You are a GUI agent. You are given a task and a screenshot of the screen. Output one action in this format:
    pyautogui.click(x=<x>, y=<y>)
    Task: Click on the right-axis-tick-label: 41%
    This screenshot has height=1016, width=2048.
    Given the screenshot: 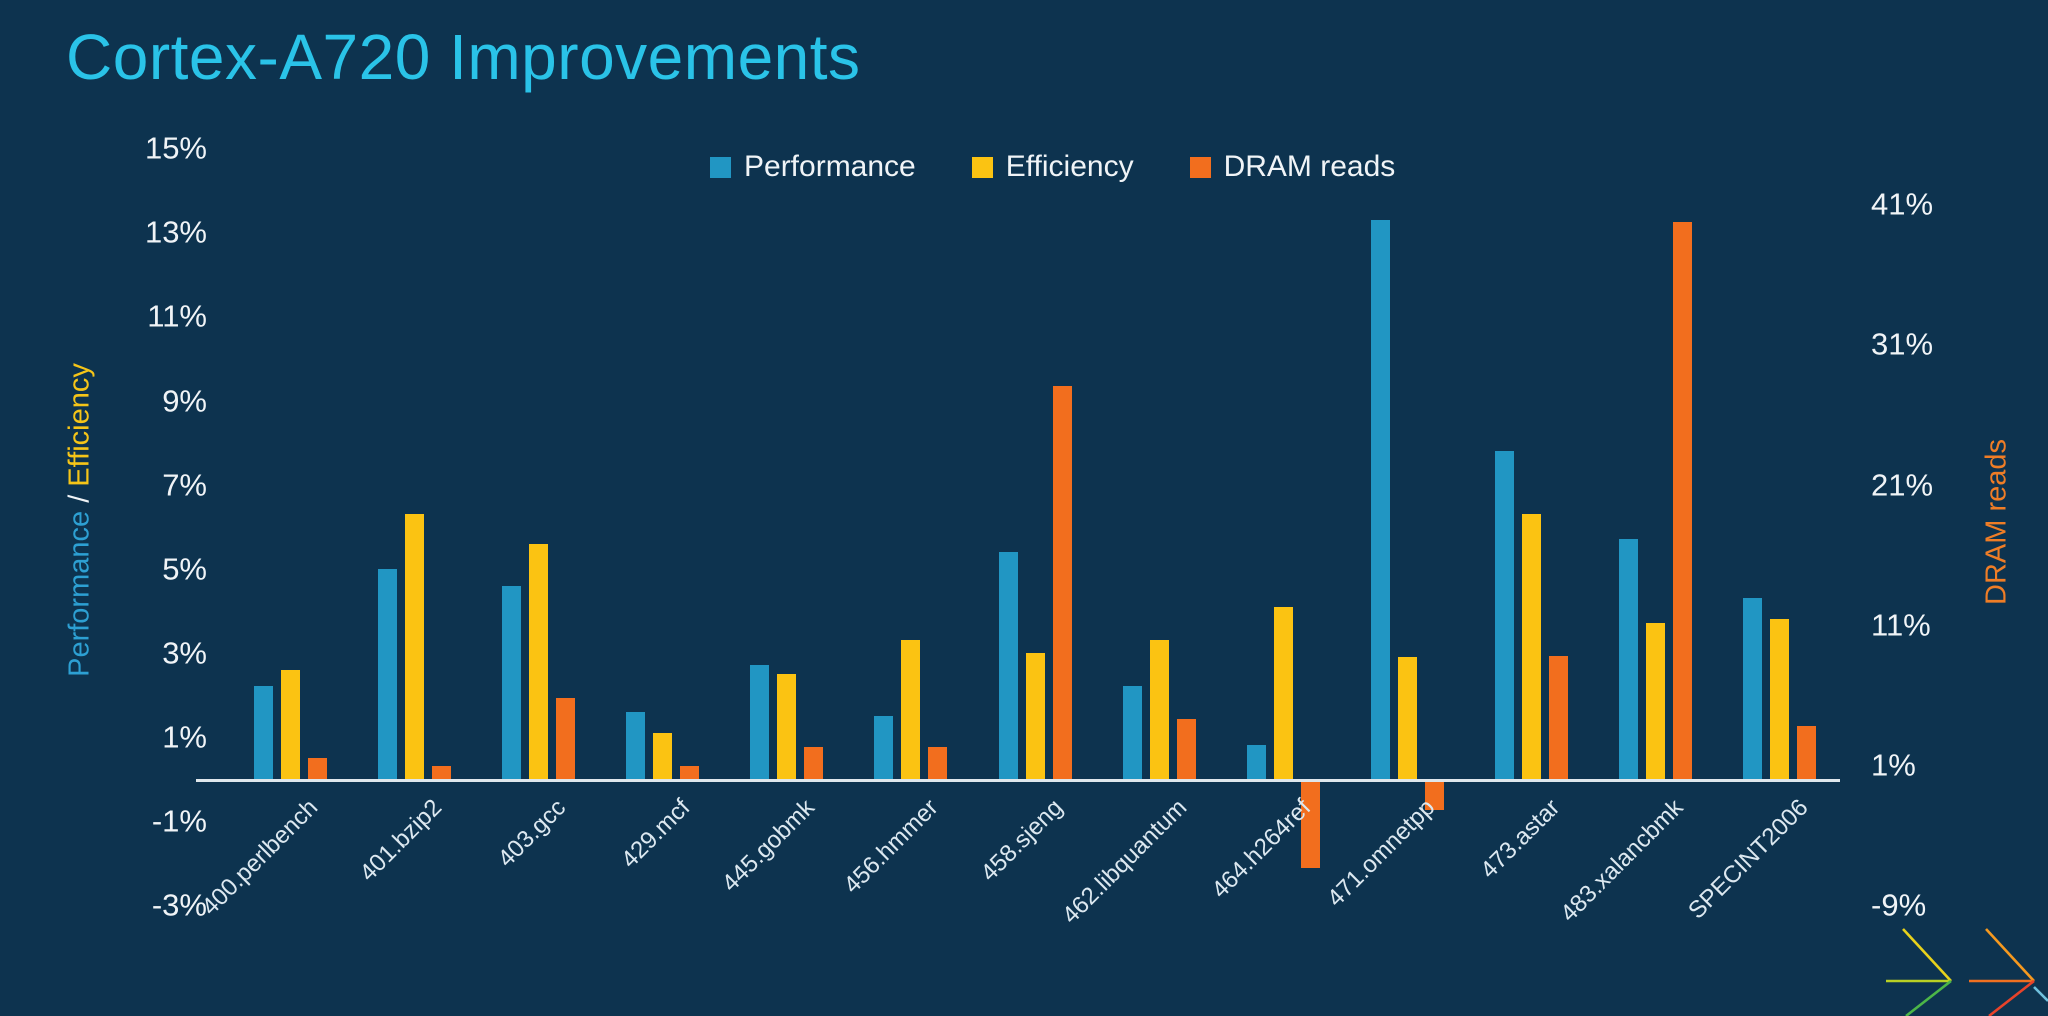 What is the action you would take?
    pyautogui.click(x=1902, y=204)
    